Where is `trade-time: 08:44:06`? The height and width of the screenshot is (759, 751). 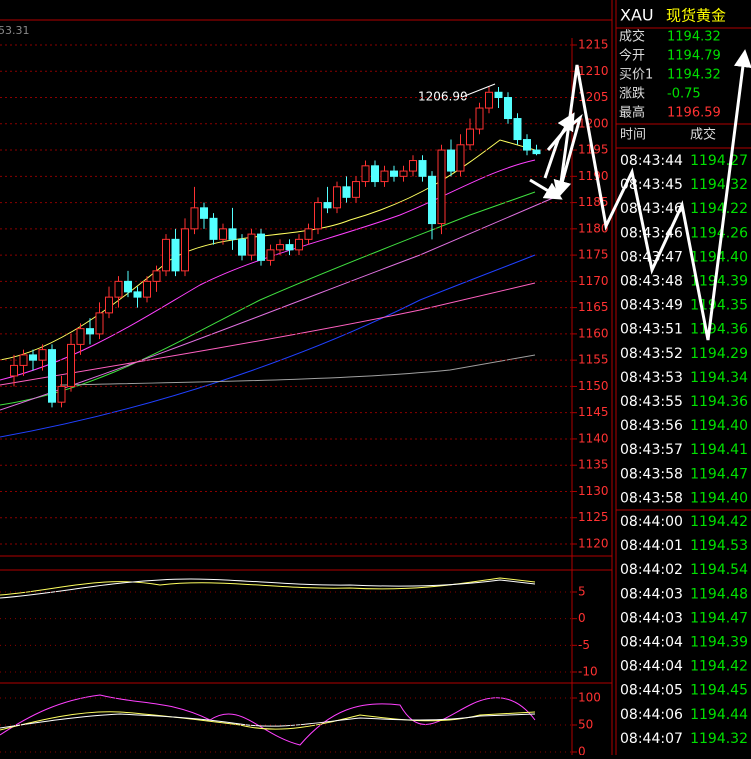 trade-time: 08:44:06 is located at coordinates (651, 715).